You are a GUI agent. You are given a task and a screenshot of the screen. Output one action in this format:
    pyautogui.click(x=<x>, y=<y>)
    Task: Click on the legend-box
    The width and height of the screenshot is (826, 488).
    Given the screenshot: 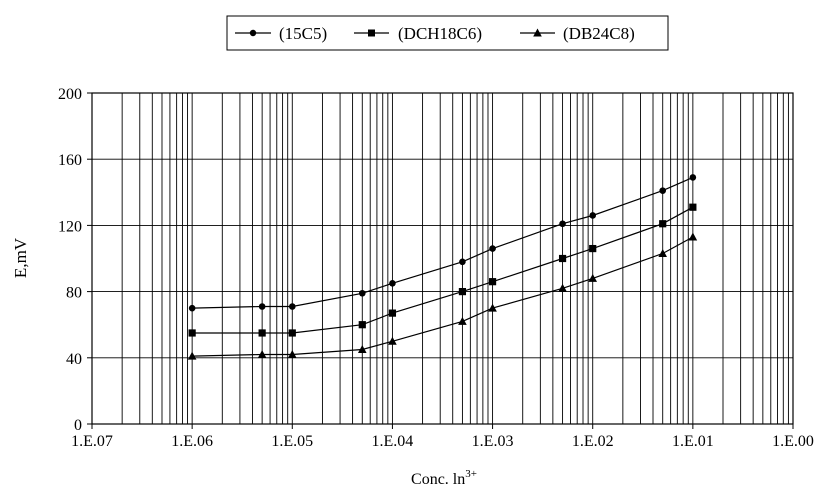 What is the action you would take?
    pyautogui.click(x=447, y=33)
    